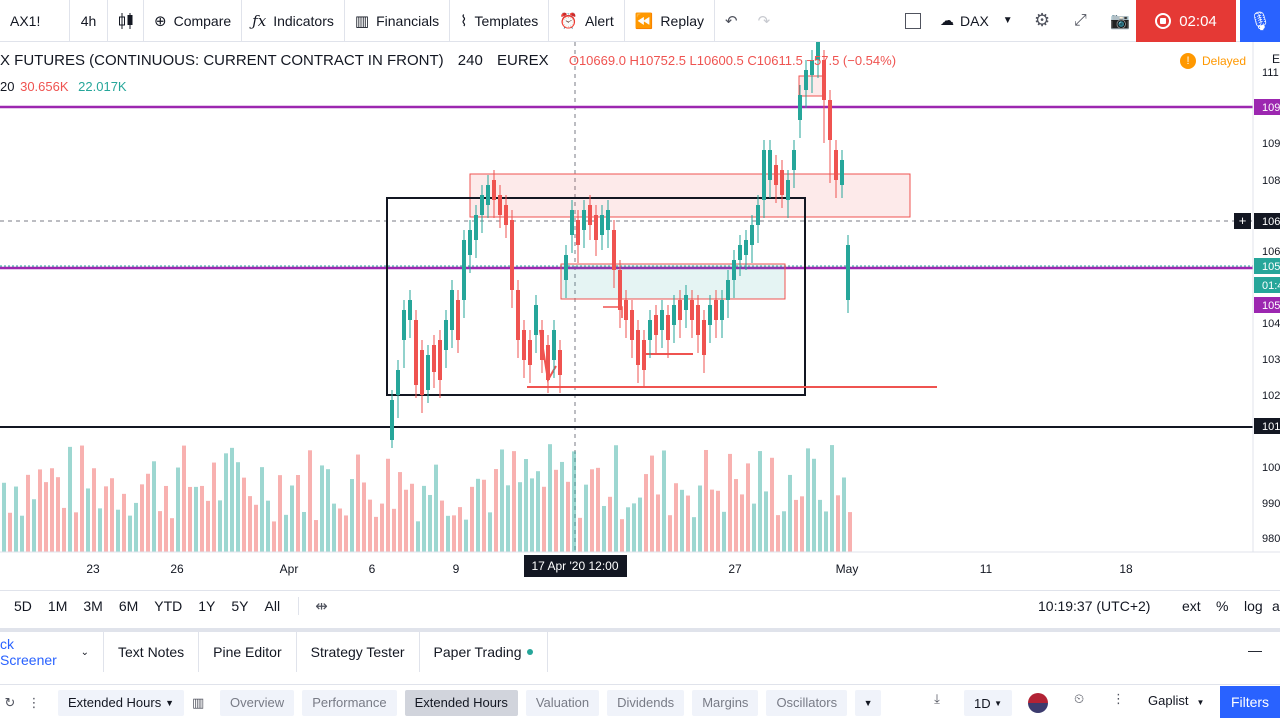 This screenshot has height=720, width=1280. Describe the element at coordinates (398, 21) in the screenshot. I see `financials-button: ▥ Financials` at that location.